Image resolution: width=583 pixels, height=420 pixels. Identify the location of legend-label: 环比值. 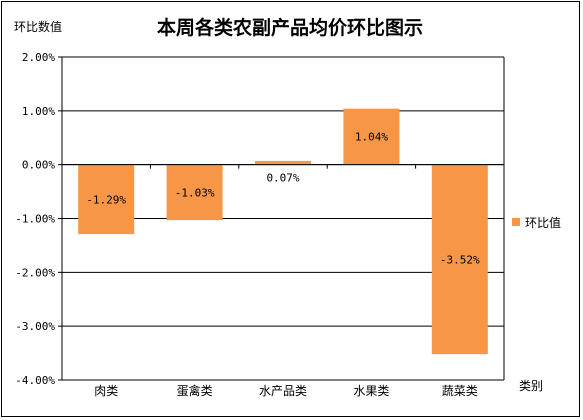
(543, 222).